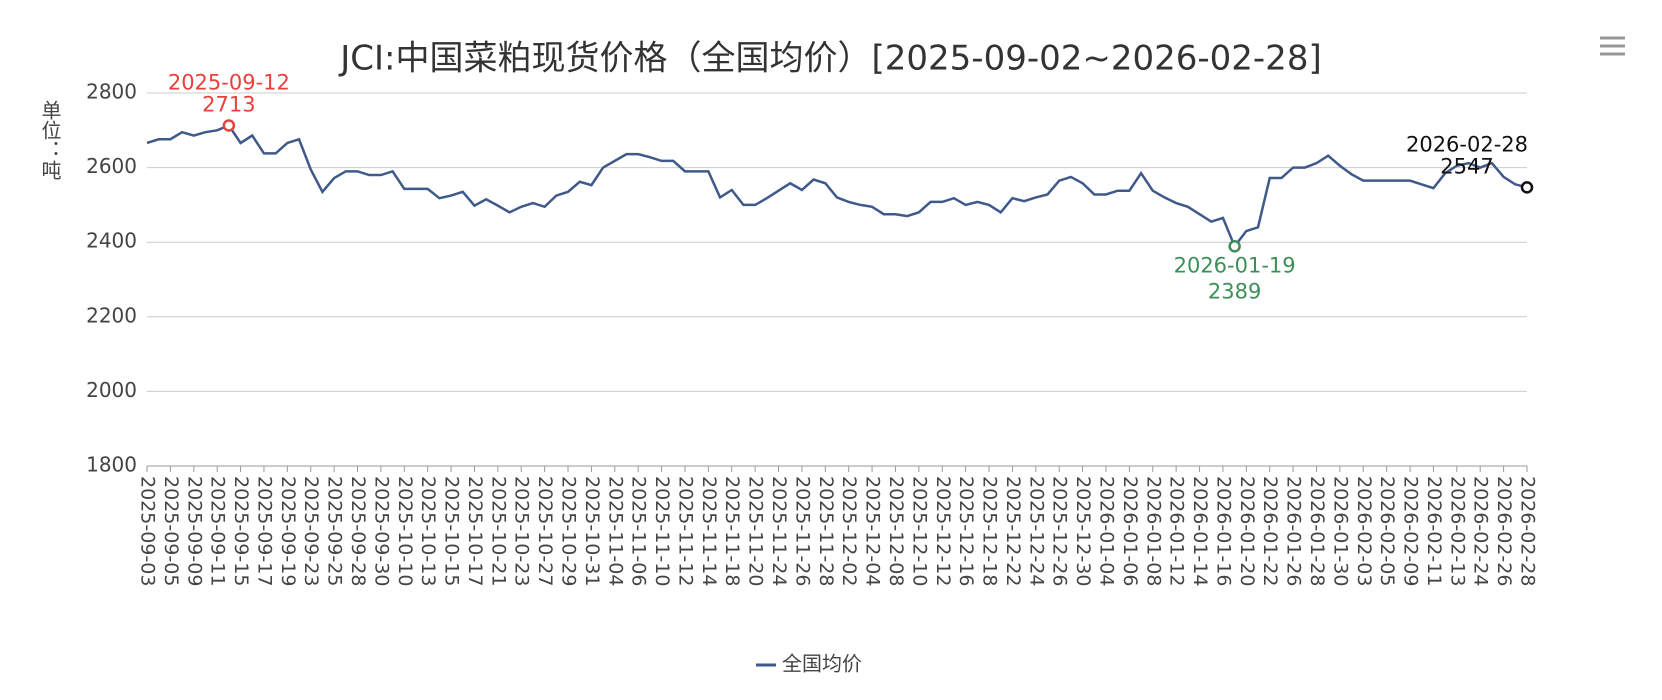 This screenshot has width=1662, height=700. I want to click on y-tick-label: 2000, so click(111, 390).